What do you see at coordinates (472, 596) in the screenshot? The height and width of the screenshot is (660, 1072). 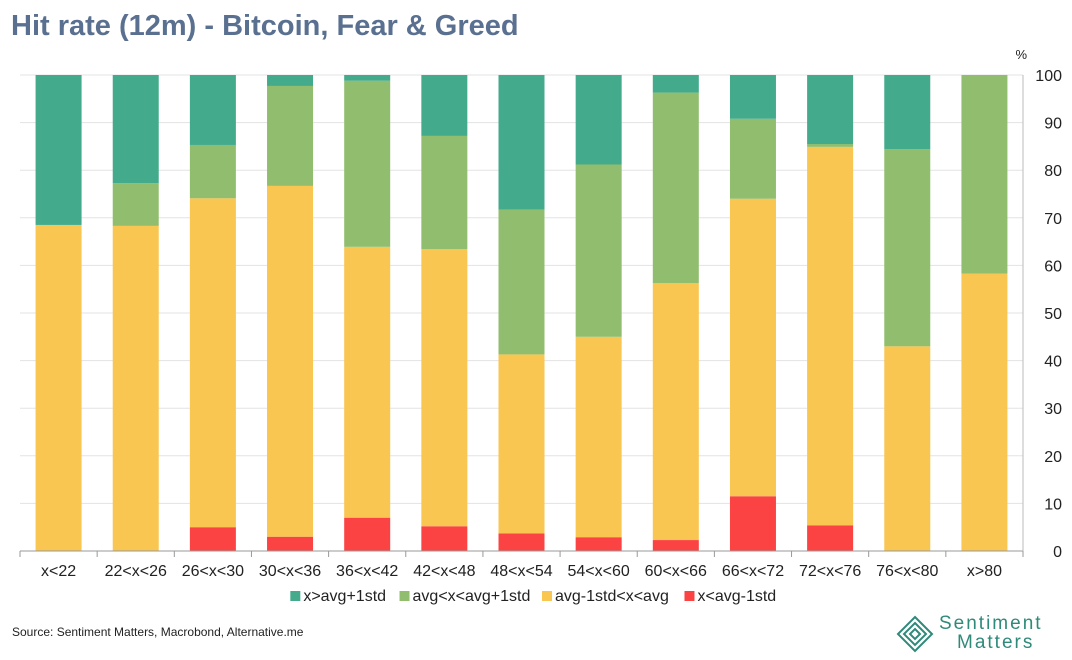 I see `legend-label: avg<x<avg+1std` at bounding box center [472, 596].